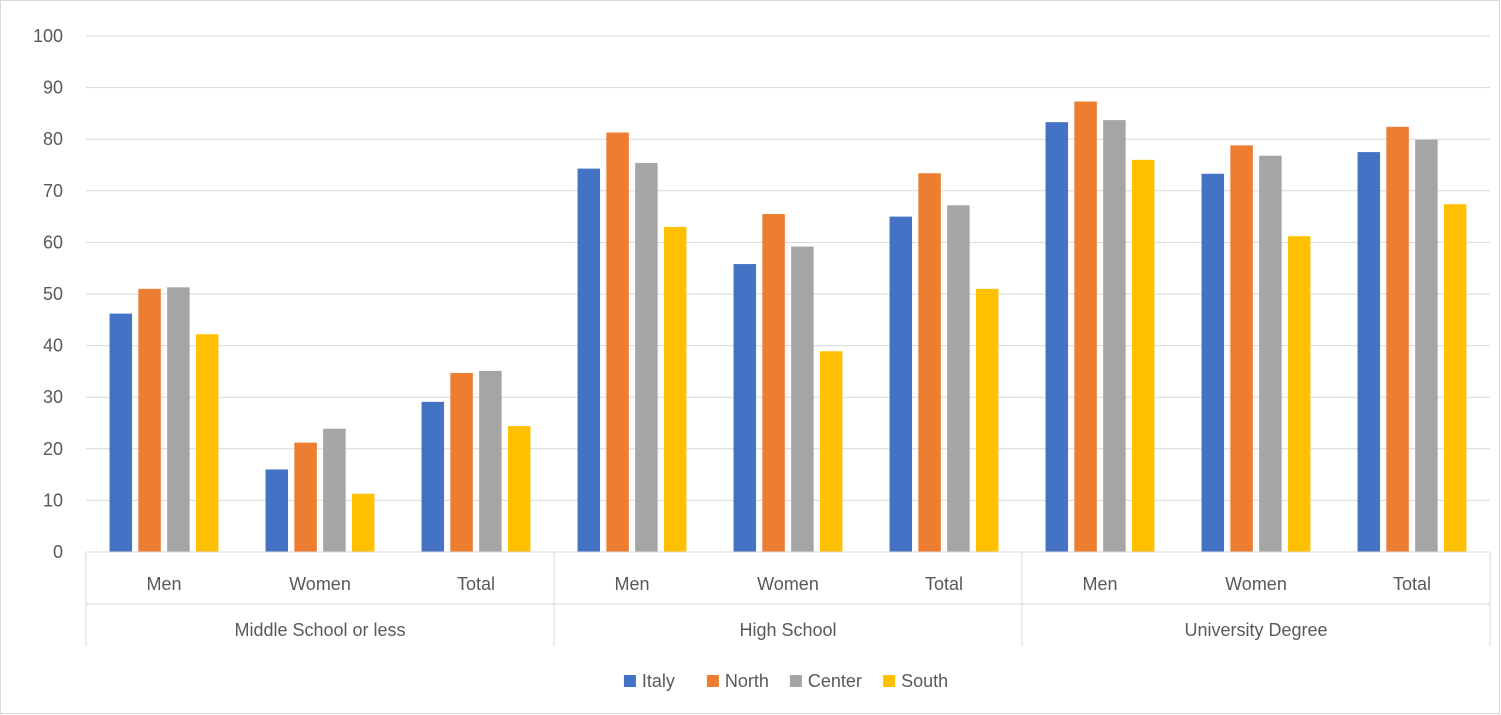  What do you see at coordinates (53, 500) in the screenshot?
I see `y-tick-label: 10` at bounding box center [53, 500].